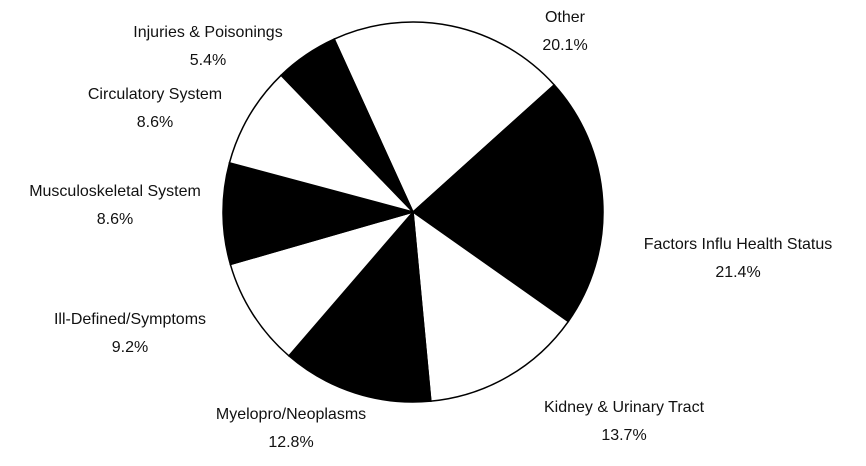 The width and height of the screenshot is (866, 466). What do you see at coordinates (291, 414) in the screenshot?
I see `slice-label: Myelopro/Neoplasms` at bounding box center [291, 414].